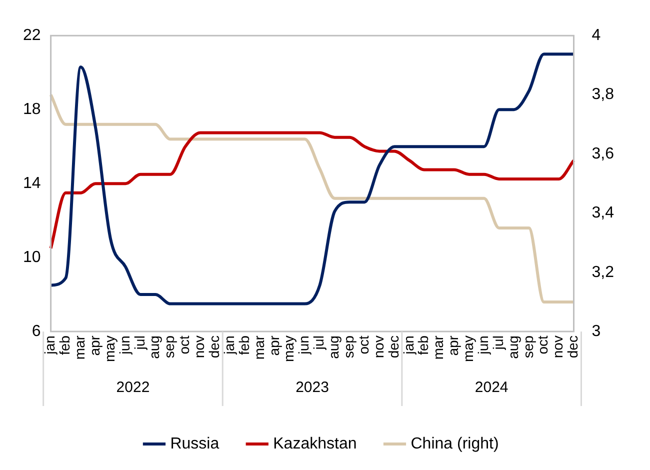 This screenshot has height=470, width=650. Describe the element at coordinates (312, 387) in the screenshot. I see `text: 2023` at that location.